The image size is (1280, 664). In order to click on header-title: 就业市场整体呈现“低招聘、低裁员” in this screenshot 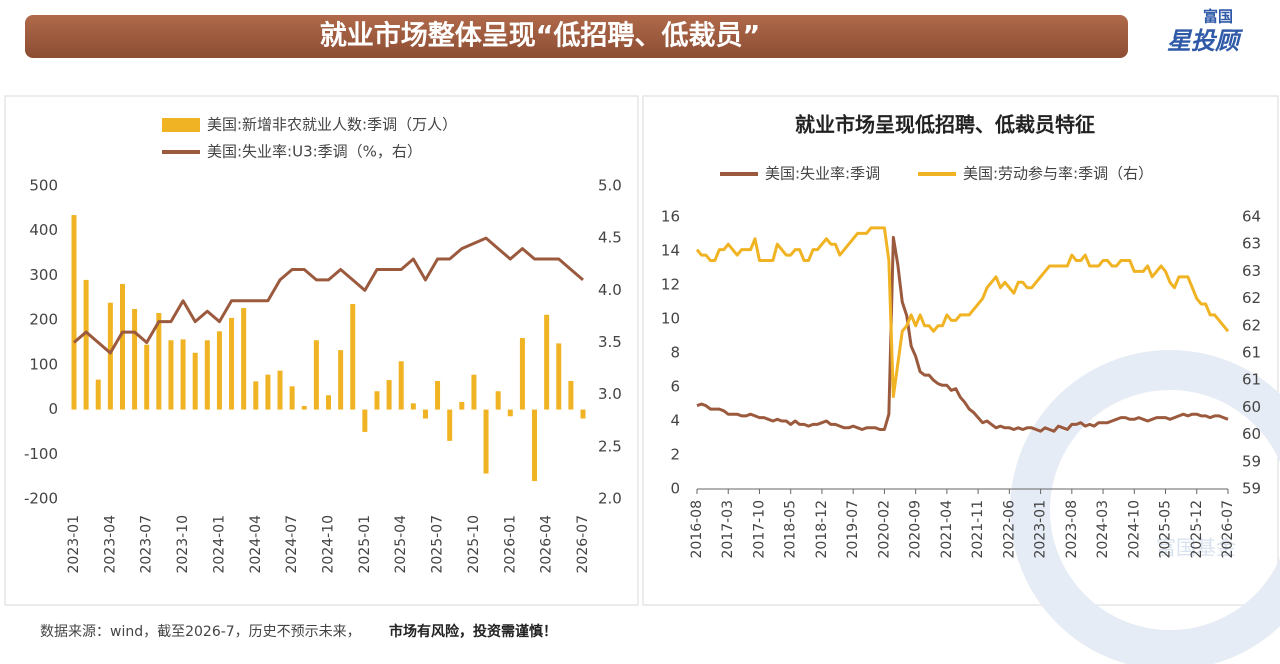, I will do `click(540, 36)`.